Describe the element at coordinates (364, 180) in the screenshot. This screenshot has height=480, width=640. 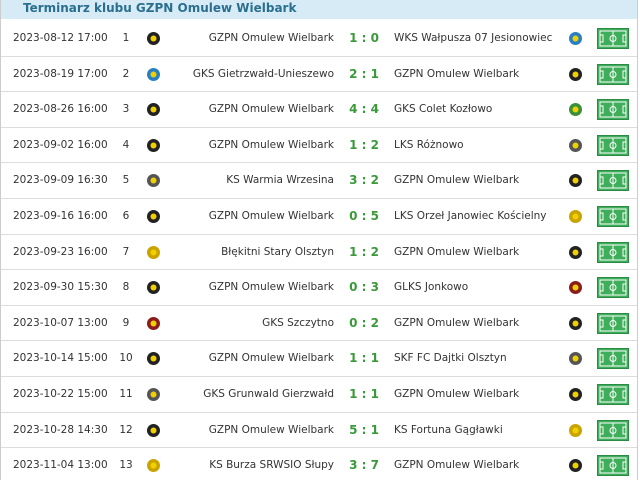
I see `score: 3 : 2` at that location.